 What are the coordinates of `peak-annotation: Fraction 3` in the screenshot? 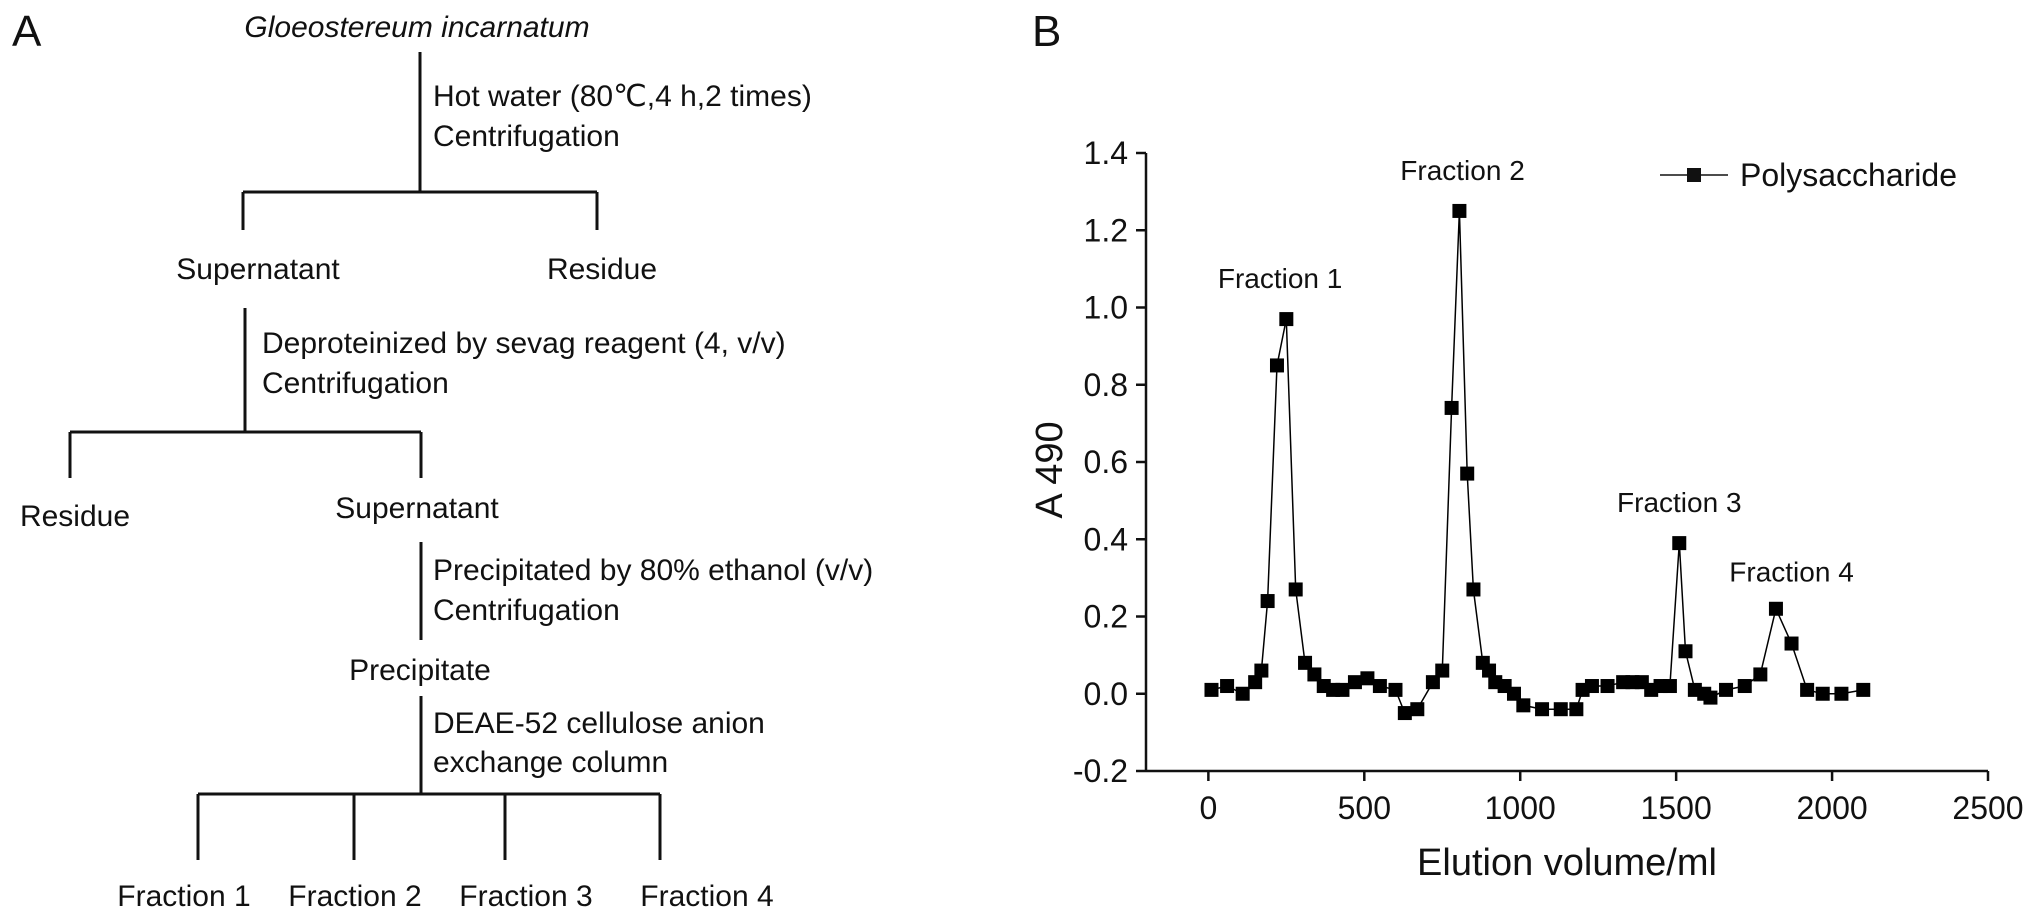 It's located at (1679, 502).